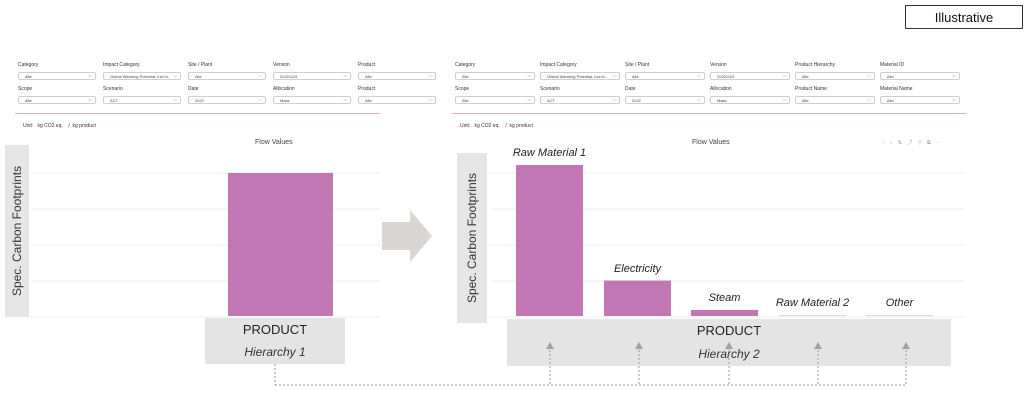 This screenshot has height=401, width=1024. Describe the element at coordinates (84, 126) in the screenshot. I see `left-unit-per: kg product` at that location.